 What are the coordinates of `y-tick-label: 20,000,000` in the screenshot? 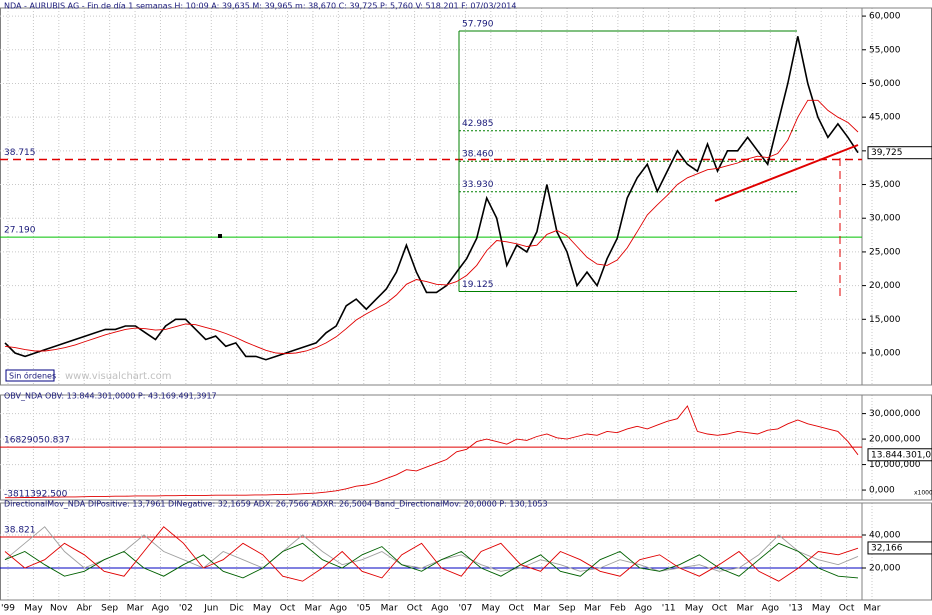 It's located at (895, 440).